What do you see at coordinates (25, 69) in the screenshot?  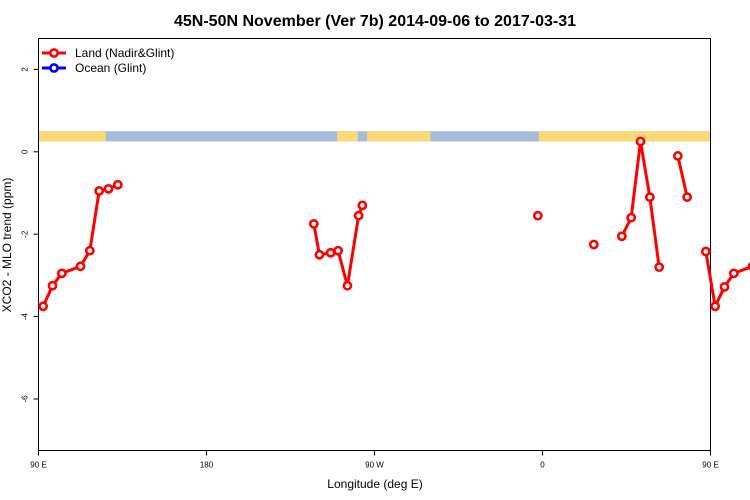 I see `y-tick-label: 2` at bounding box center [25, 69].